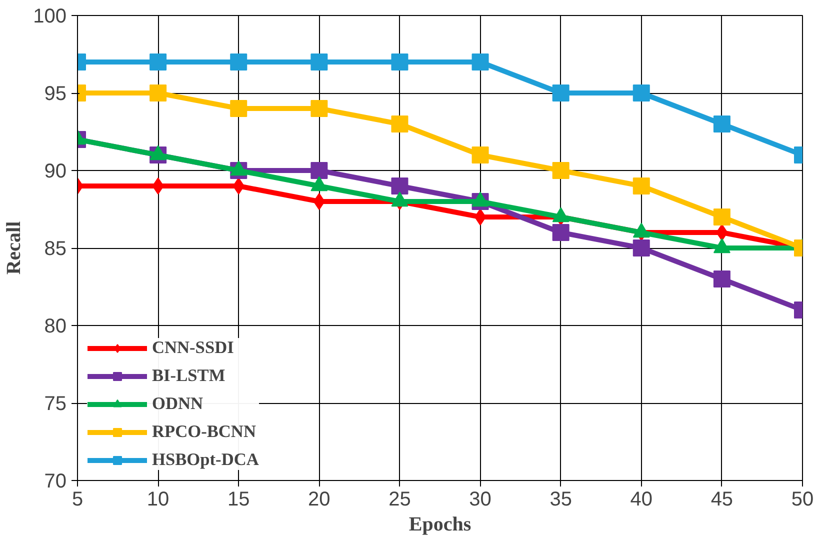 The image size is (822, 538). I want to click on x-axis-title: Epochs, so click(440, 525).